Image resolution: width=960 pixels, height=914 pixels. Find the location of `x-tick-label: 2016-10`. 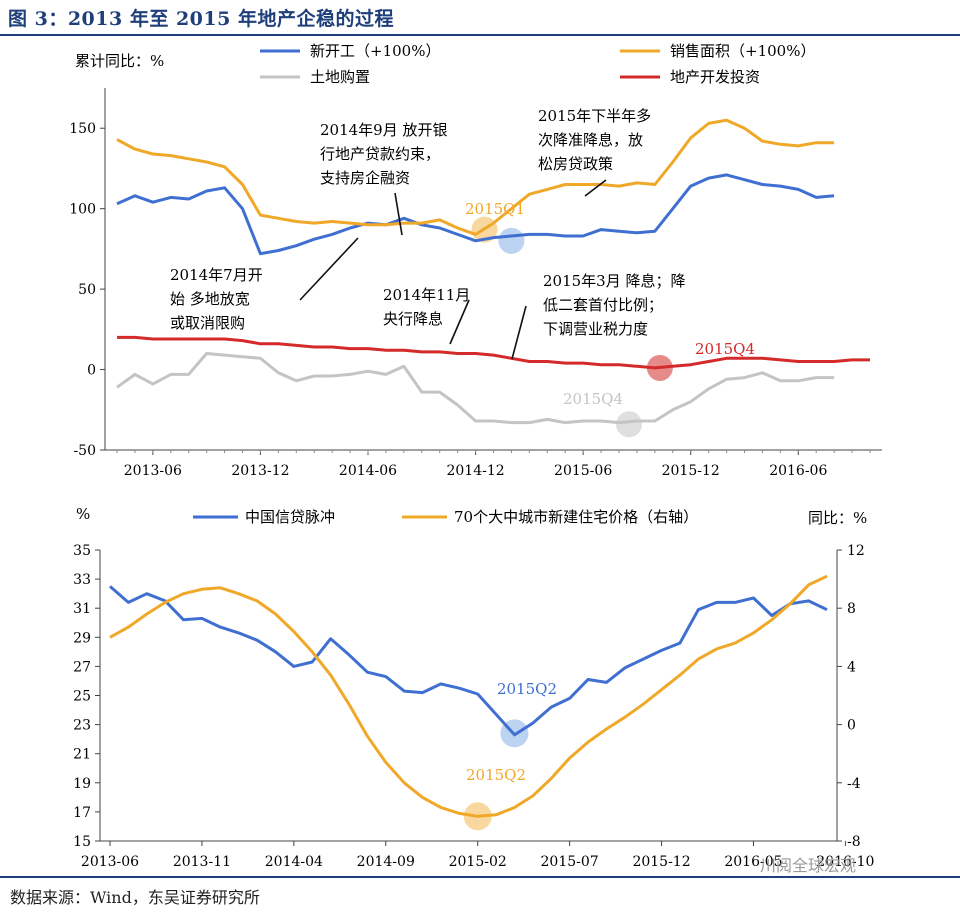

x-tick-label: 2016-10 is located at coordinates (845, 862).